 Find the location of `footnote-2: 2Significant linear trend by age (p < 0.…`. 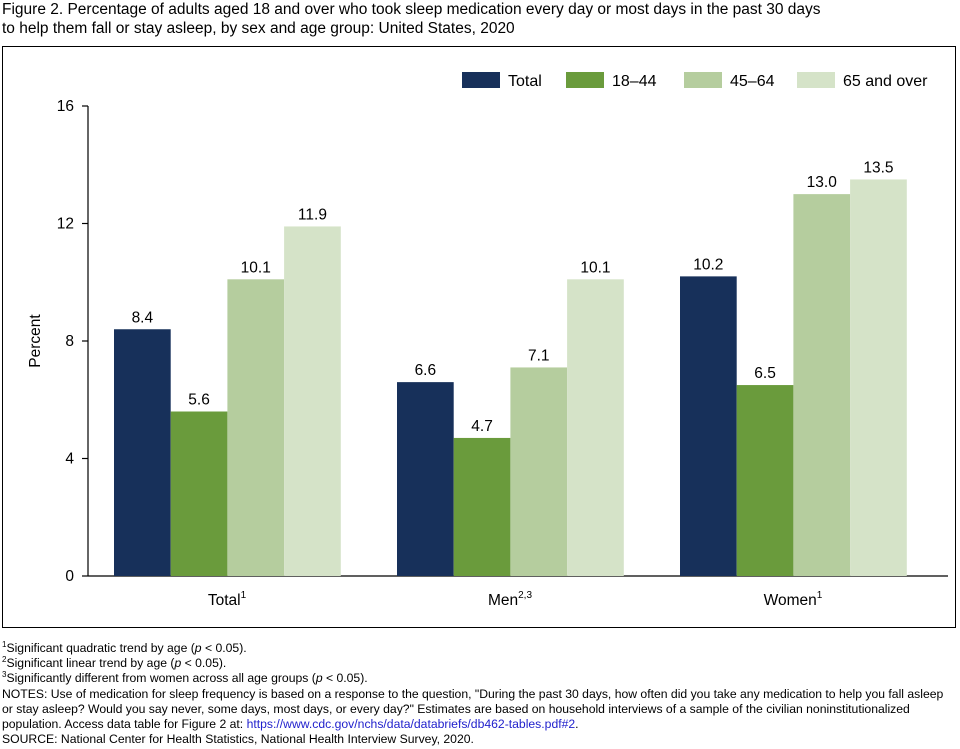

footnote-2: 2Significant linear trend by age (p < 0.… is located at coordinates (479, 663).